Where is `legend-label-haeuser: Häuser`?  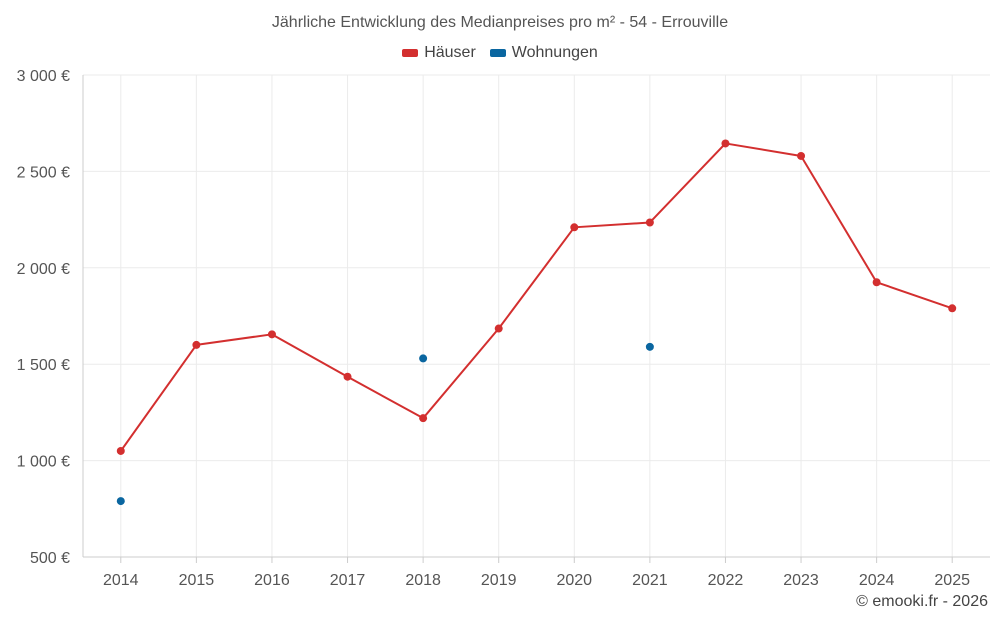 legend-label-haeuser: Häuser is located at coordinates (450, 52).